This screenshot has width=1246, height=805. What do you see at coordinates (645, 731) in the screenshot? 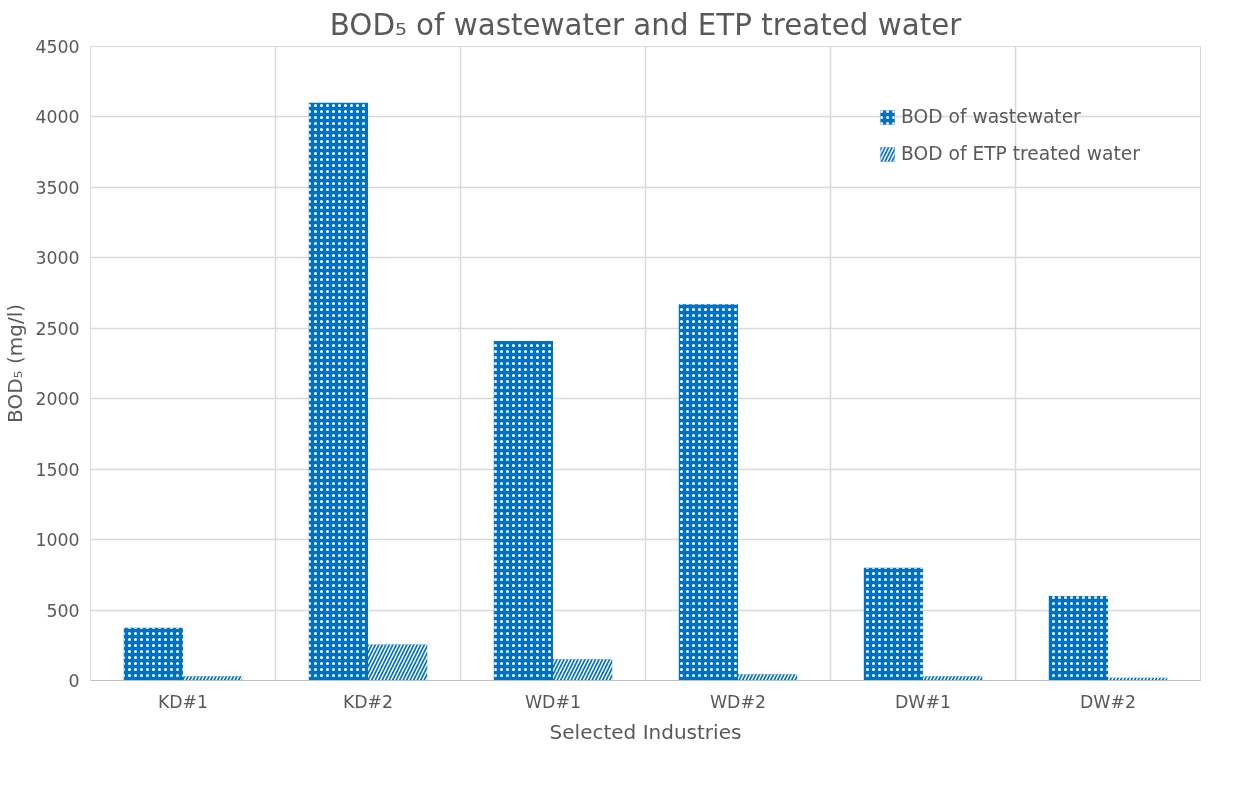
I see `x-axis-title: Selected Industries` at bounding box center [645, 731].